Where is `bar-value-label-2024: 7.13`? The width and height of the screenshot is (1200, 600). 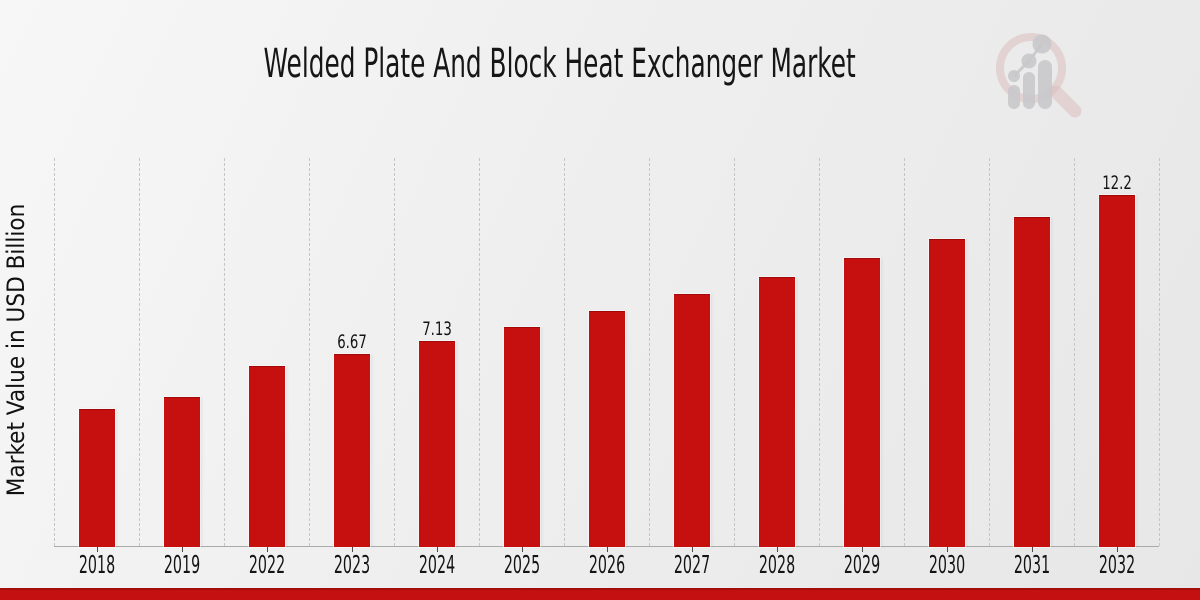
bar-value-label-2024: 7.13 is located at coordinates (436, 329).